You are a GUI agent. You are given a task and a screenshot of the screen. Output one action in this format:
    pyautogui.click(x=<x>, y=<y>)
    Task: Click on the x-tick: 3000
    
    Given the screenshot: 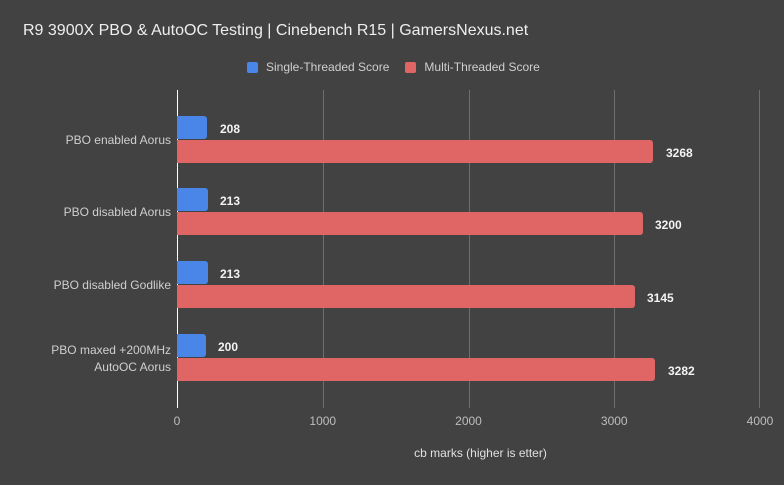 What is the action you would take?
    pyautogui.click(x=614, y=421)
    